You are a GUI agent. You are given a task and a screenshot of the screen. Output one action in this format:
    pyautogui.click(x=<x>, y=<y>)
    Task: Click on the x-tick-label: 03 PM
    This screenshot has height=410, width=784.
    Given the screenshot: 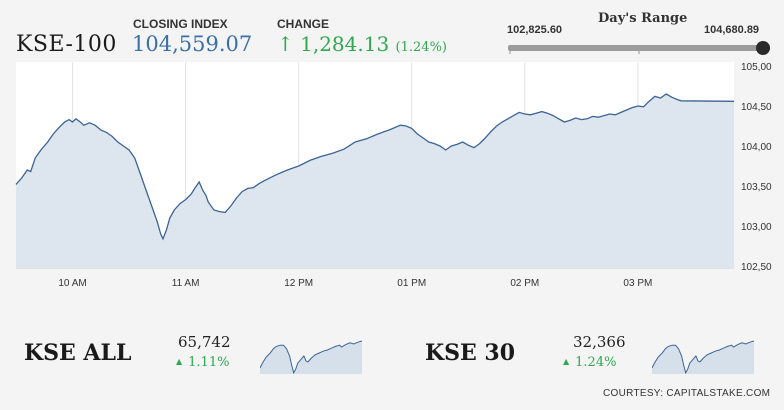 What is the action you would take?
    pyautogui.click(x=637, y=283)
    